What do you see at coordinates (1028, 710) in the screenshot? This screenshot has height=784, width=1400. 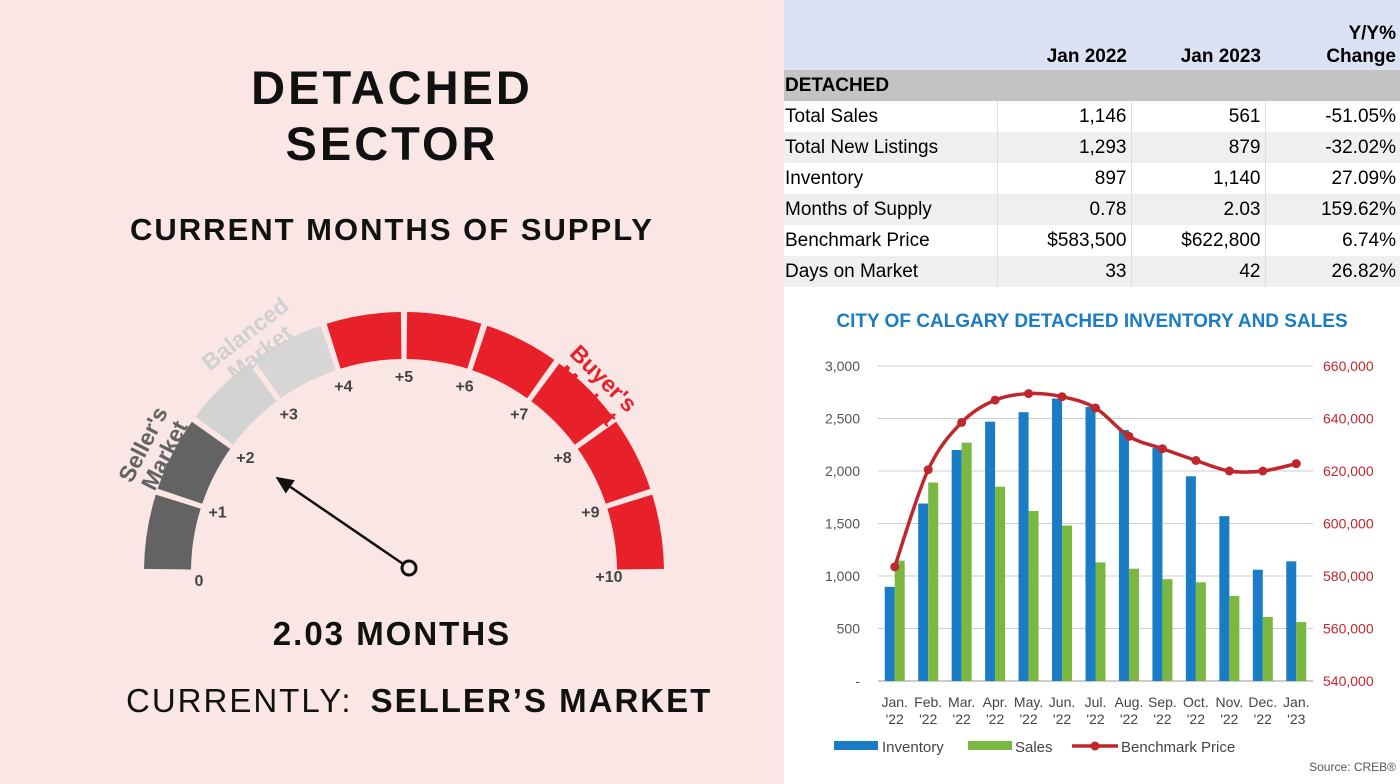 I see `x-axis-tick-label: May. '22` at bounding box center [1028, 710].